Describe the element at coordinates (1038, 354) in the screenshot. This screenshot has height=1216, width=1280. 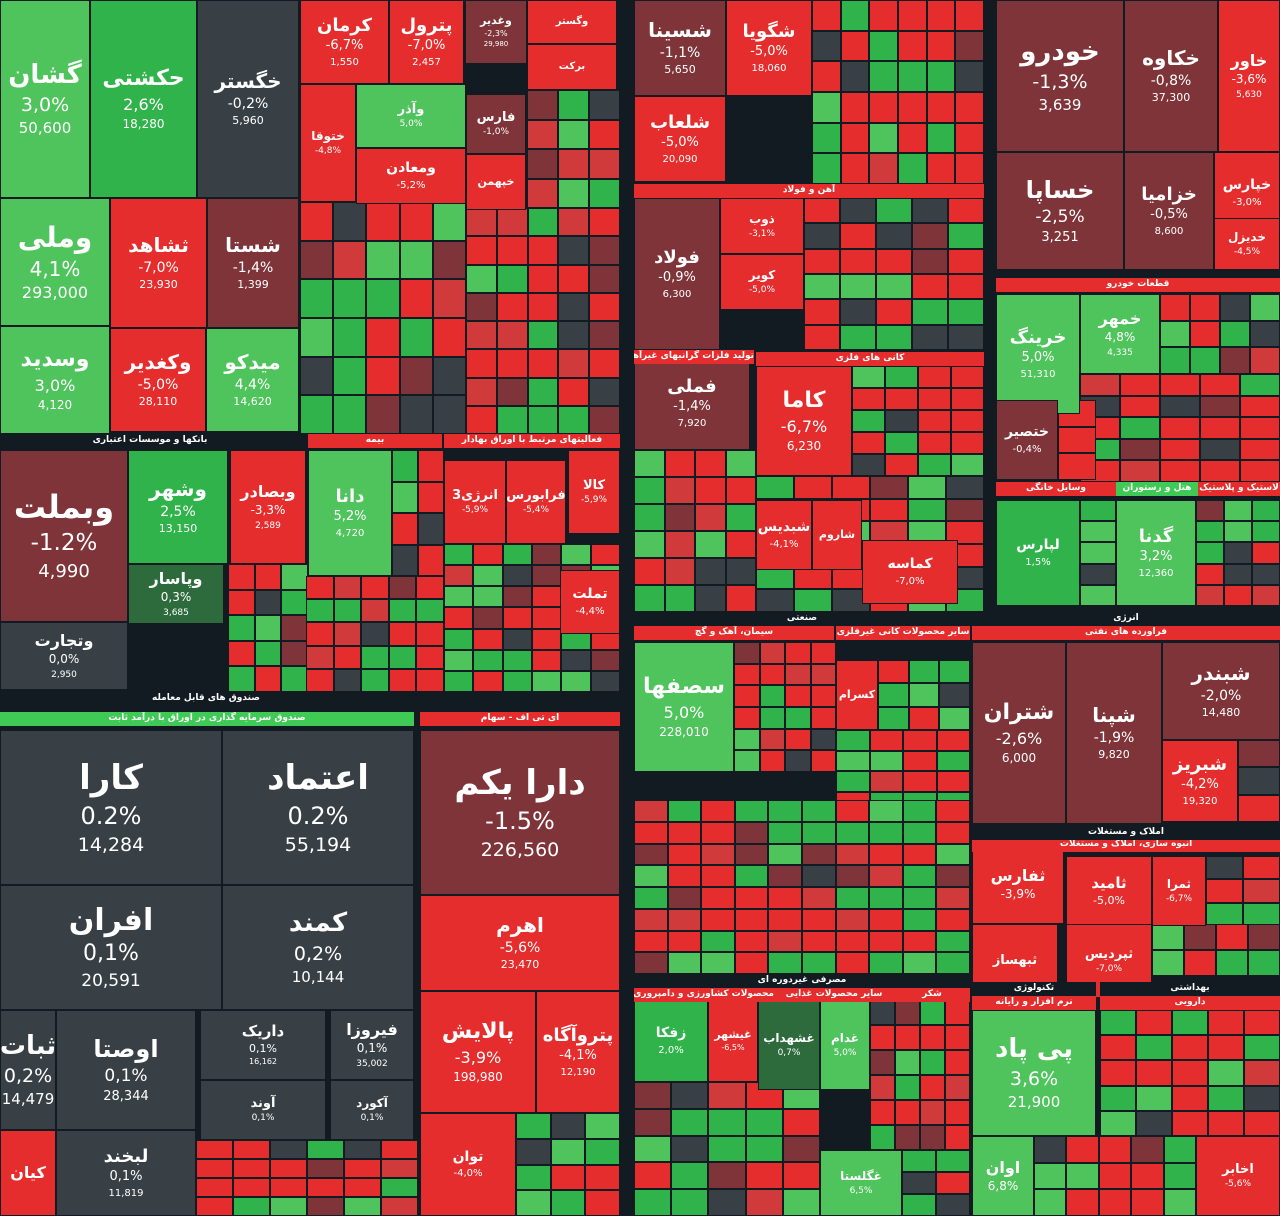
I see `stock-tile: خرینگ 5,0% 51,310` at that location.